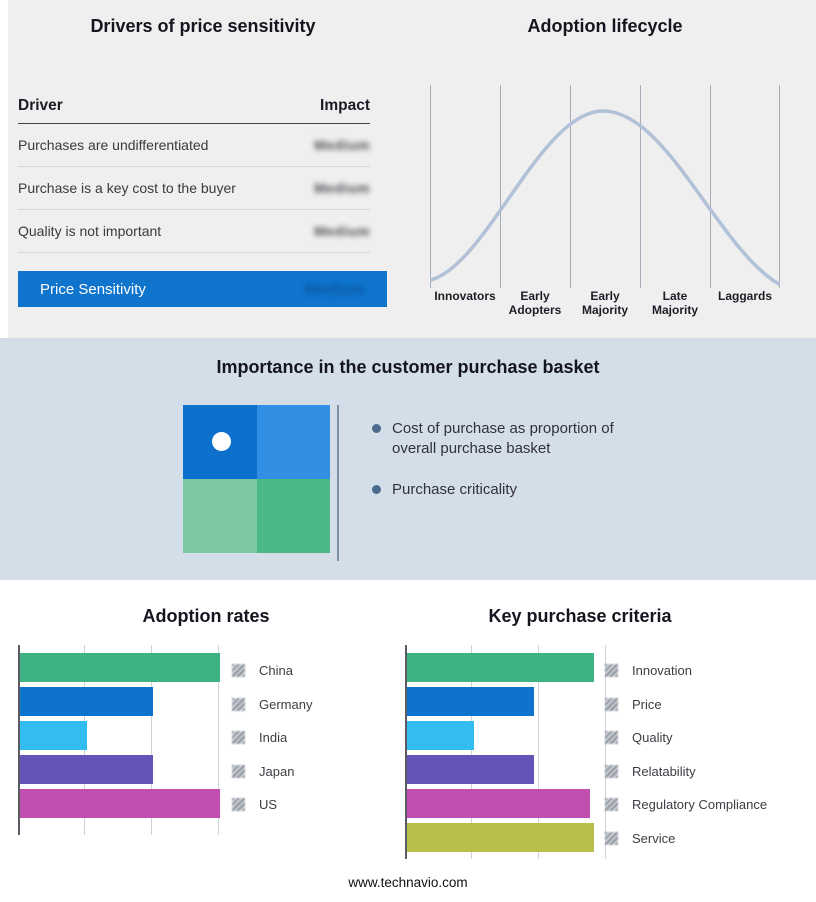 The height and width of the screenshot is (902, 816). I want to click on stage-label: Laggards, so click(744, 296).